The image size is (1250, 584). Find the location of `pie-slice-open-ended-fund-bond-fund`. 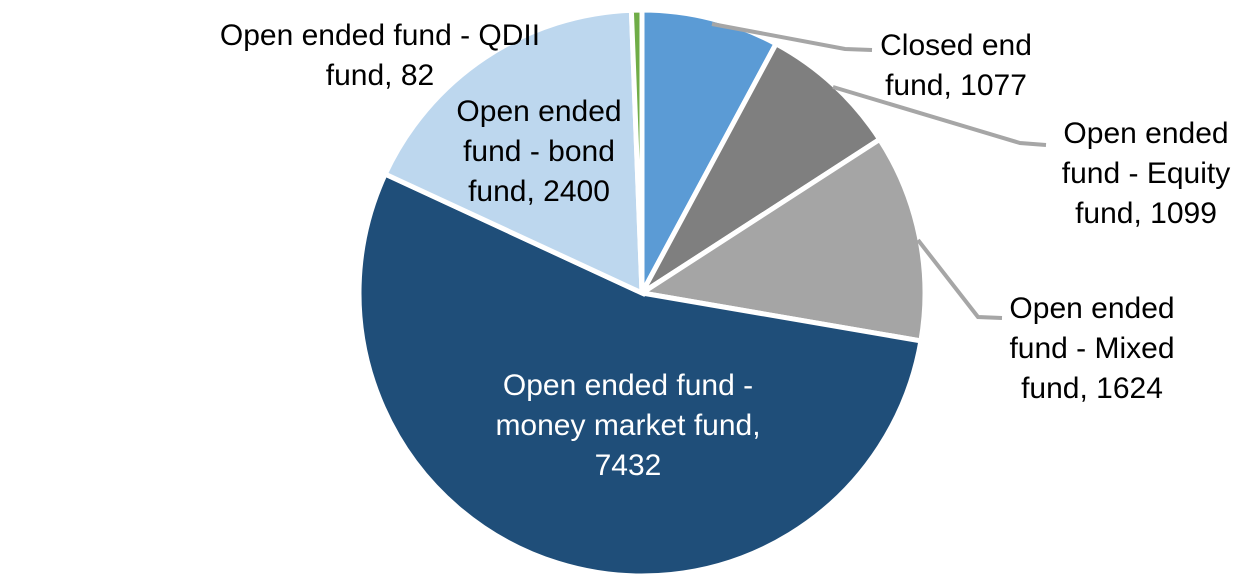

pie-slice-open-ended-fund-bond-fund is located at coordinates (513, 152).